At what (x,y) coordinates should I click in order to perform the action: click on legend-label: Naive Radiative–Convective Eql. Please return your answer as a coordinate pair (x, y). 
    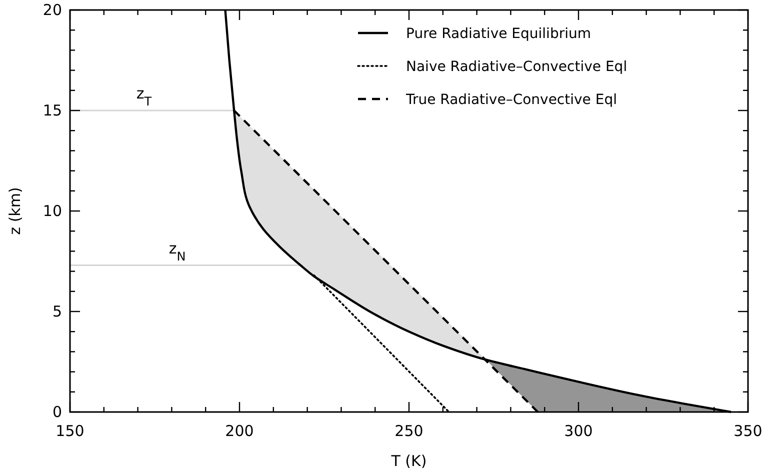
    Looking at the image, I should click on (517, 67).